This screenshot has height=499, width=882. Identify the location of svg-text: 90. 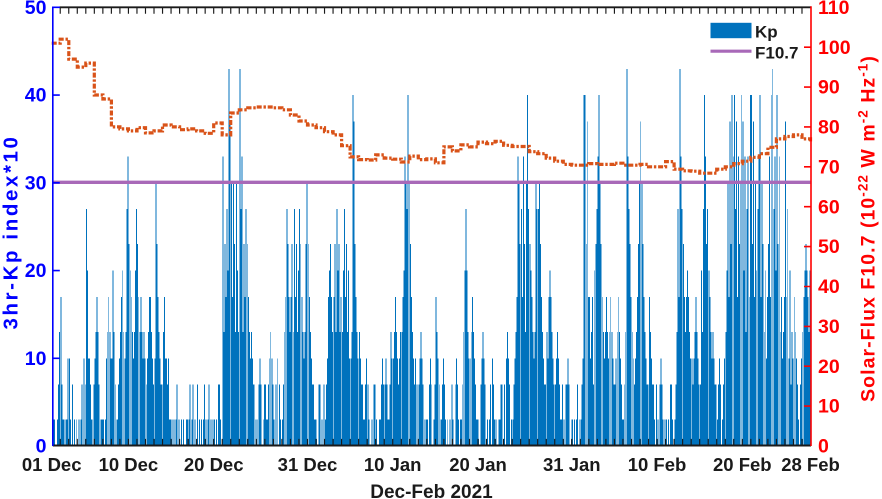
(829, 88).